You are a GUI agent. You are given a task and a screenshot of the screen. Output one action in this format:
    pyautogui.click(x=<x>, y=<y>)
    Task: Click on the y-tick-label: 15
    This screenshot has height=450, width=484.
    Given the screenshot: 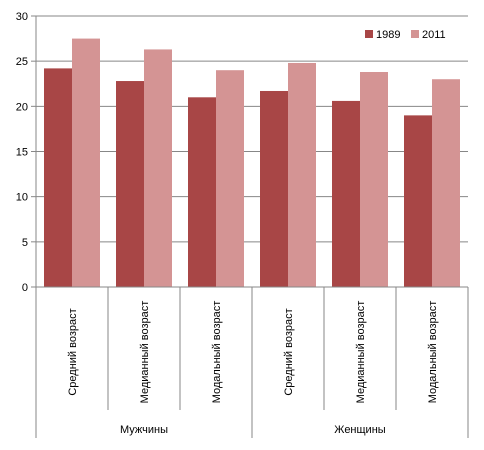 What is the action you would take?
    pyautogui.click(x=22, y=153)
    